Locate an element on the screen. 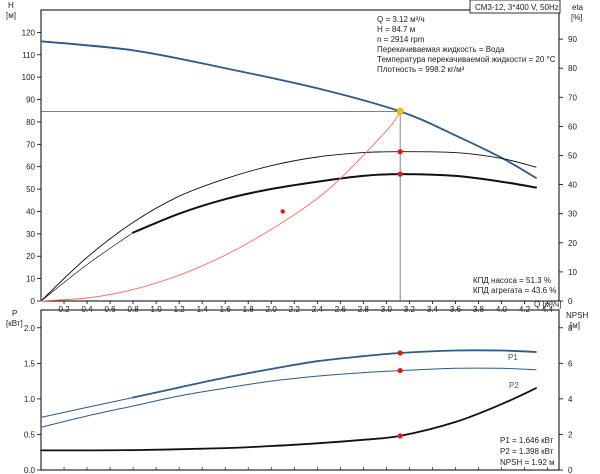  x-tick-label: 1.4 is located at coordinates (203, 309).